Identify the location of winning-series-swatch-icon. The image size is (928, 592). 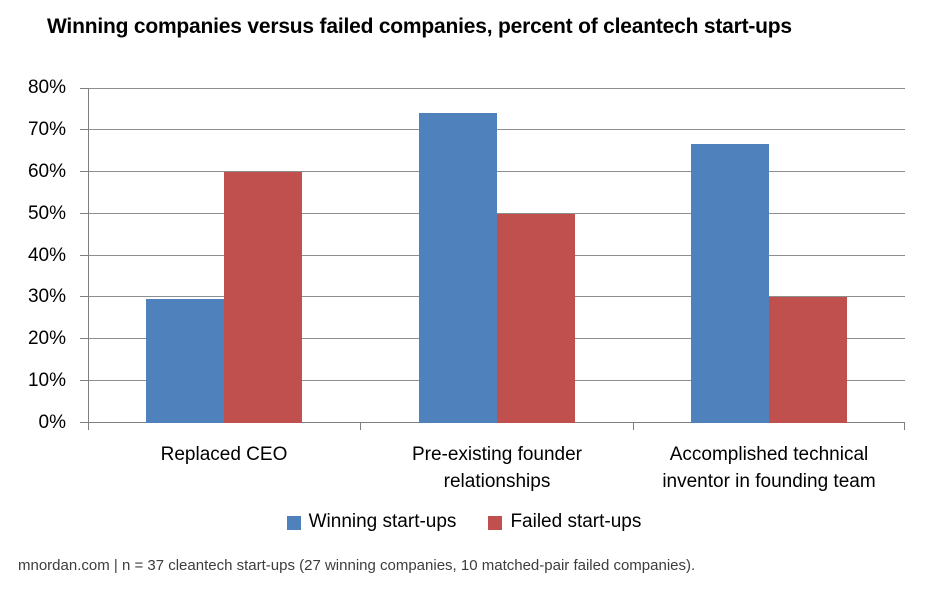
(293, 523).